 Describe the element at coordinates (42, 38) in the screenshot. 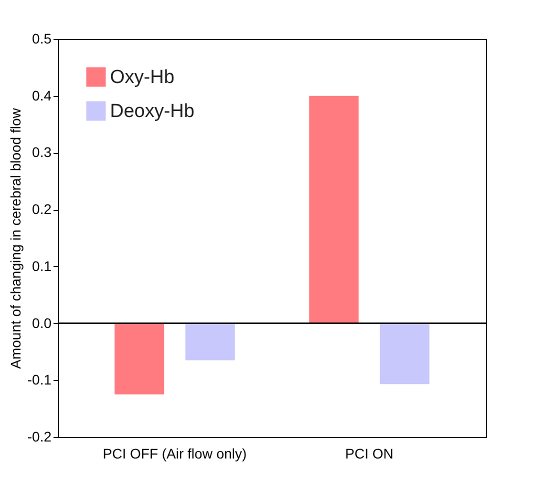

I see `y-tick-label: 0.5` at that location.